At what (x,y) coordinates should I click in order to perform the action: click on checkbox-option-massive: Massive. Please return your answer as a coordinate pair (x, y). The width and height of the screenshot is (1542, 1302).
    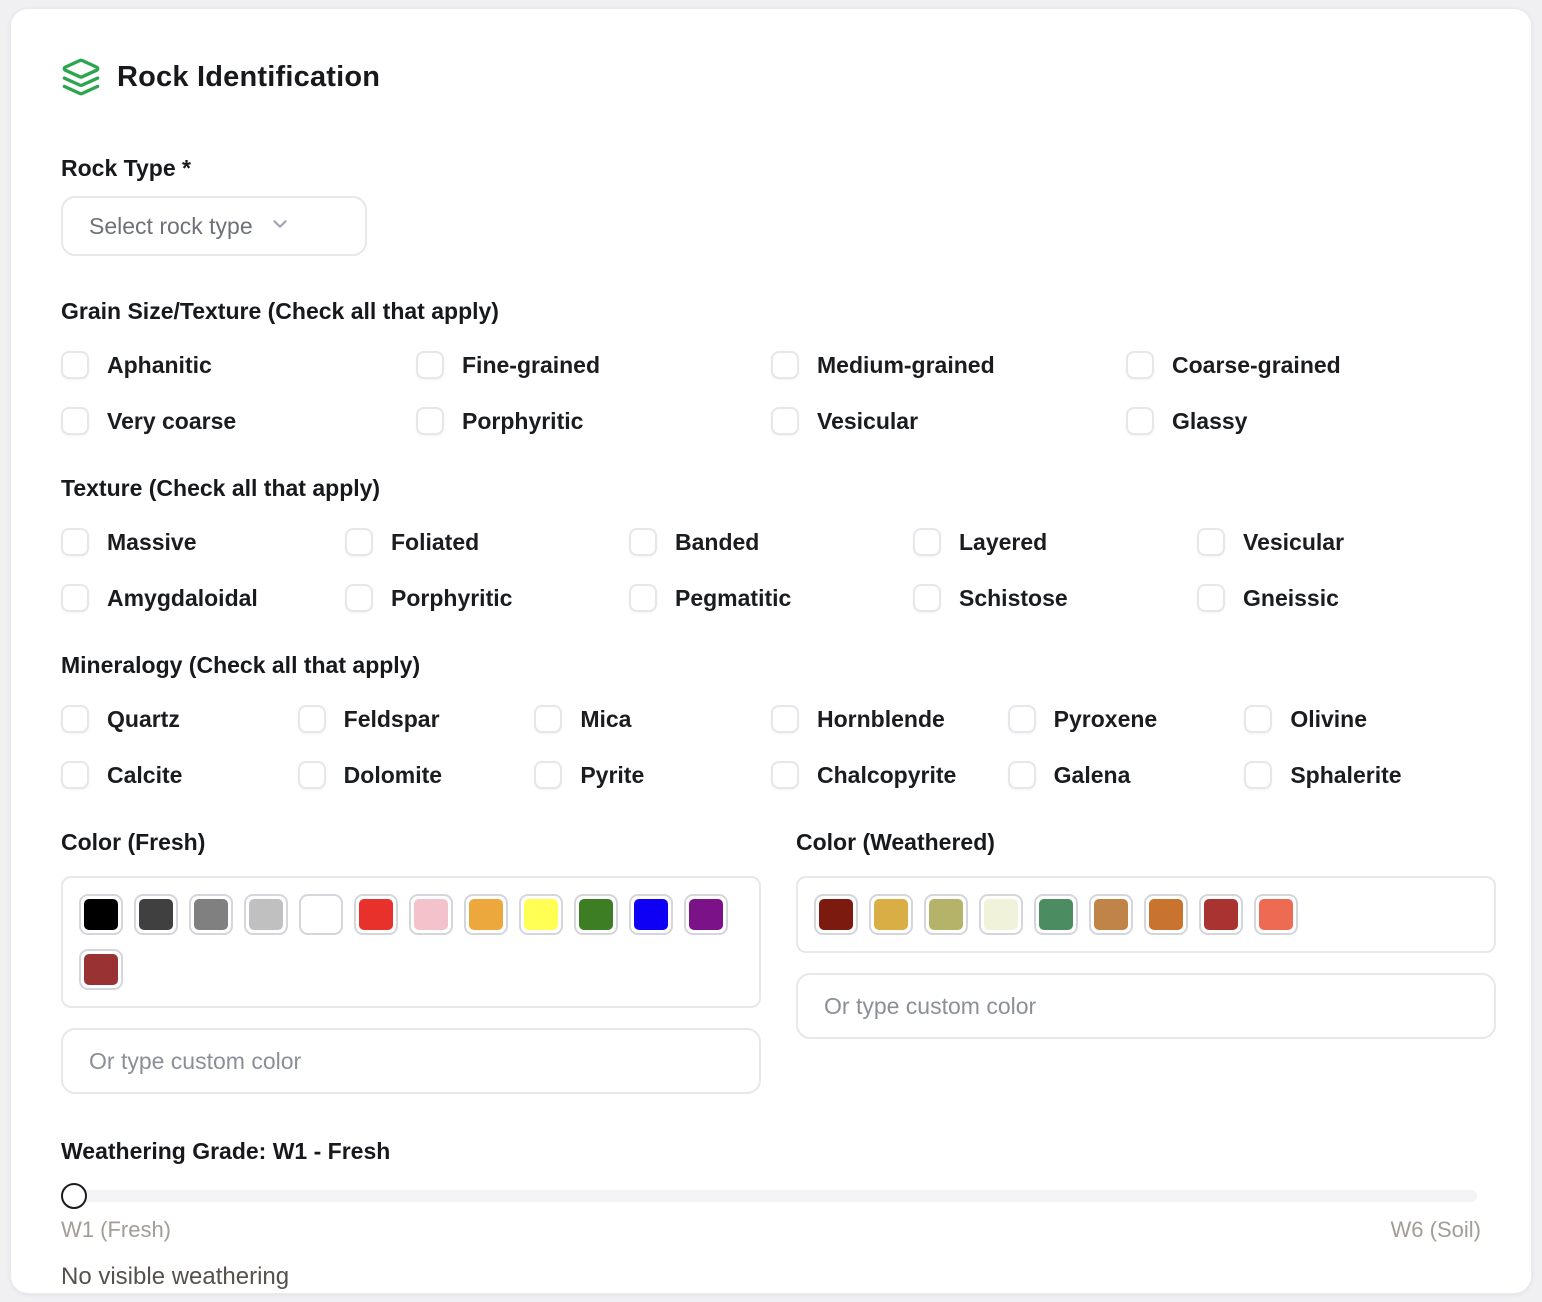
    Looking at the image, I should click on (203, 542).